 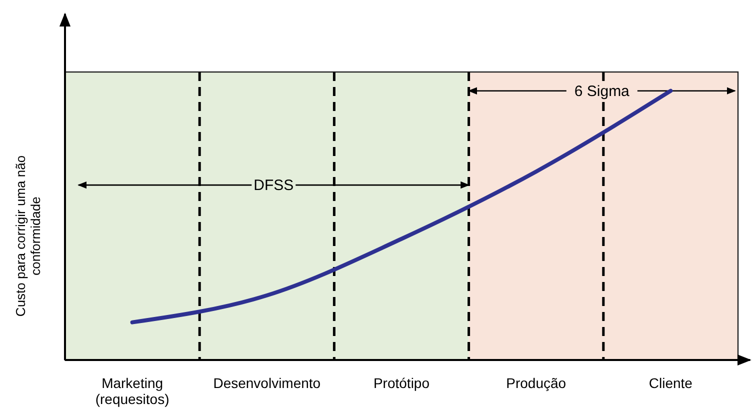 What do you see at coordinates (132, 391) in the screenshot?
I see `x-tick-label: Marketing (requesitos)` at bounding box center [132, 391].